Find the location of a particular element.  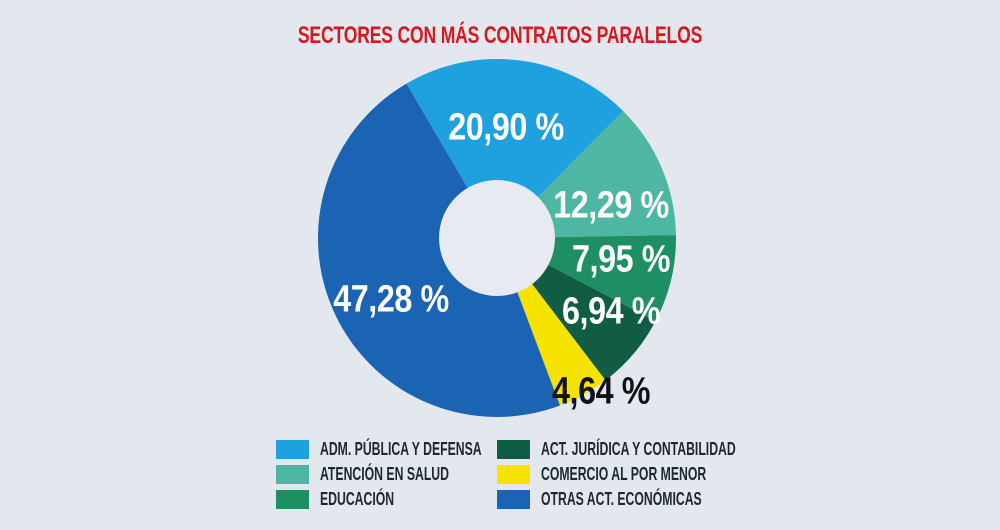

slice-value-label-1: 12,29 % is located at coordinates (611, 205).